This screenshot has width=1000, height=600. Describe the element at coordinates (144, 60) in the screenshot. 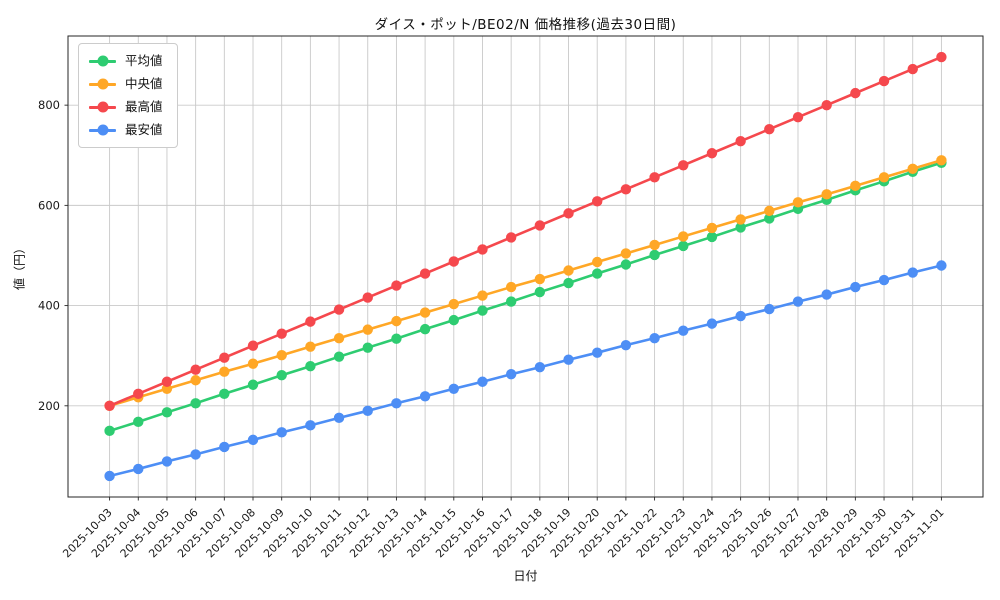

I see `legend-label-average: 平均値` at that location.